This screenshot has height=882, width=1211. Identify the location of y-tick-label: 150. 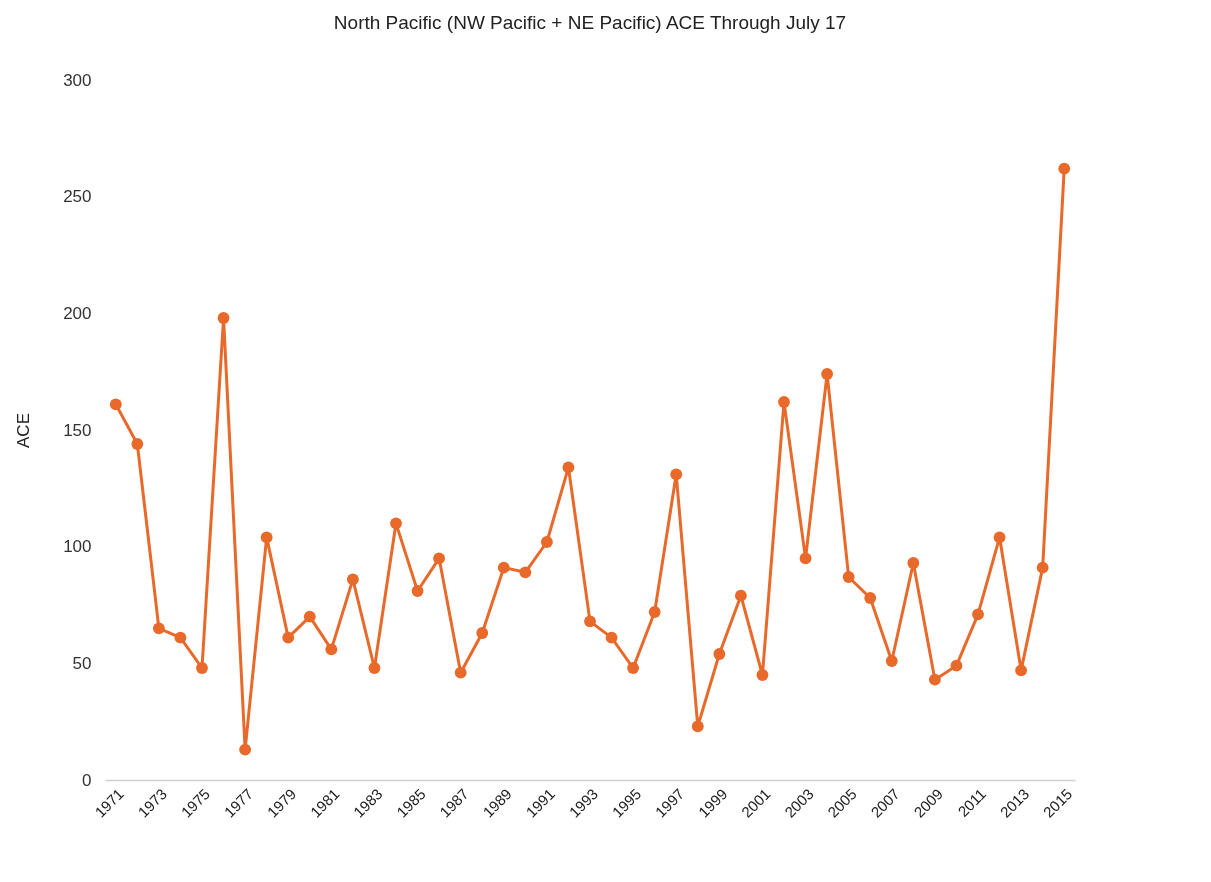
(77, 430).